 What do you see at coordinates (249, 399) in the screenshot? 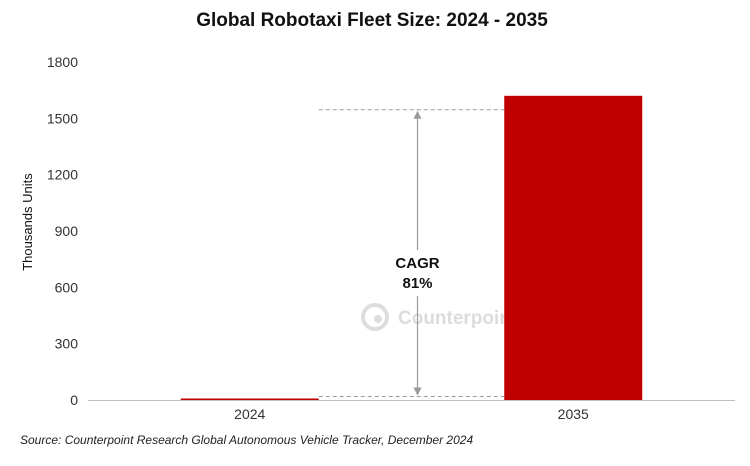
I see `bar-2024` at bounding box center [249, 399].